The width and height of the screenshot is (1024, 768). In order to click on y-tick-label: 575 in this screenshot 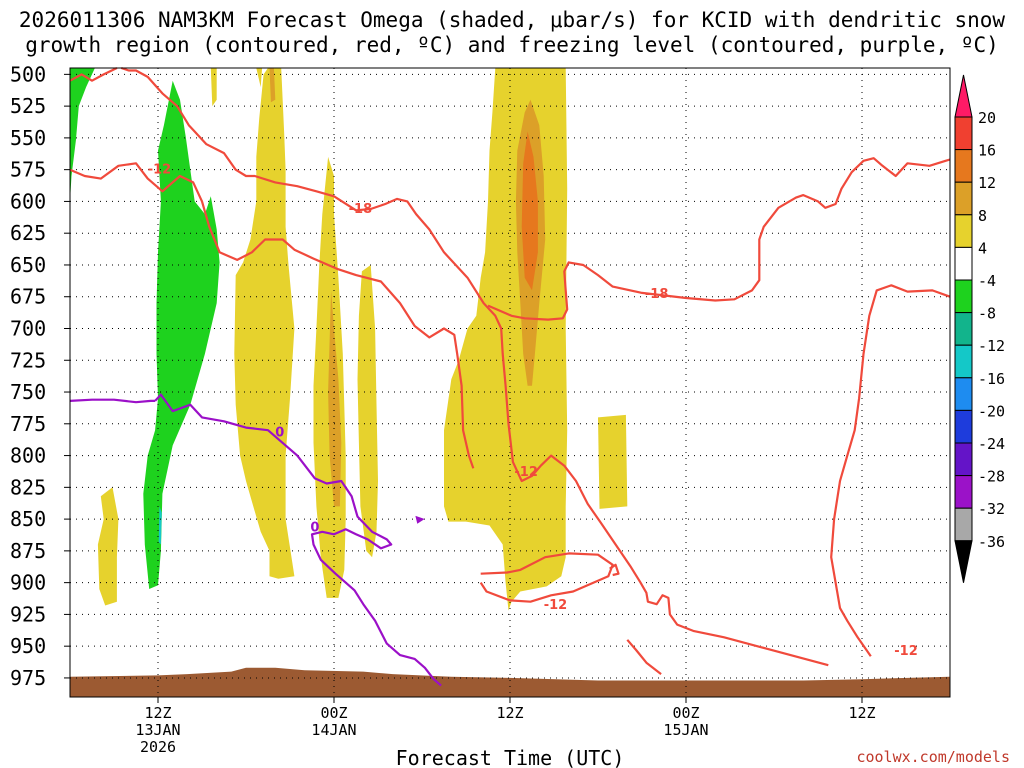, I will do `click(28, 170)`.